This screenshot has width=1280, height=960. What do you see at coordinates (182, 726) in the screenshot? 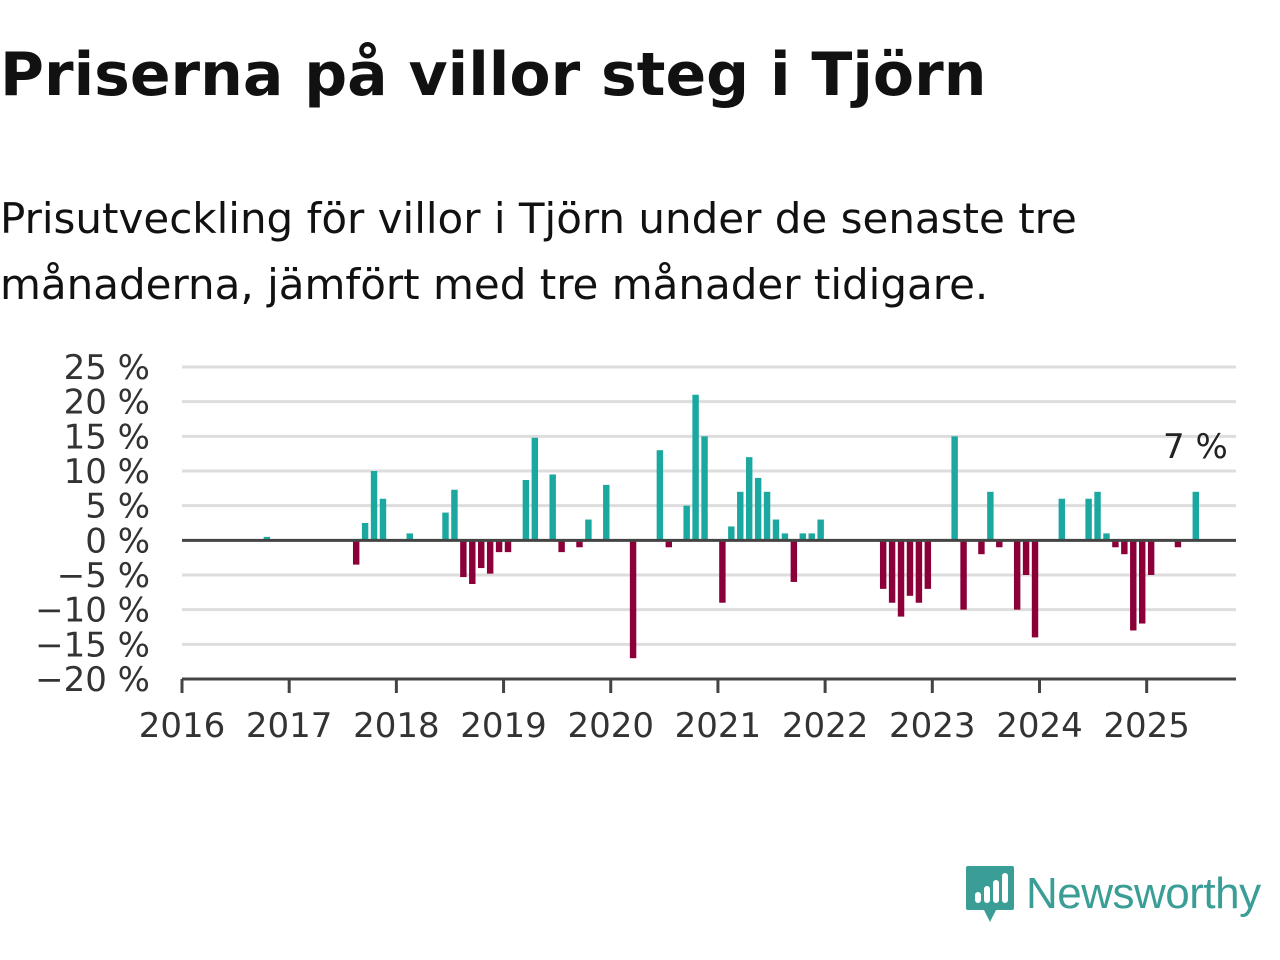
I see `x-tick-label: 2016` at bounding box center [182, 726].